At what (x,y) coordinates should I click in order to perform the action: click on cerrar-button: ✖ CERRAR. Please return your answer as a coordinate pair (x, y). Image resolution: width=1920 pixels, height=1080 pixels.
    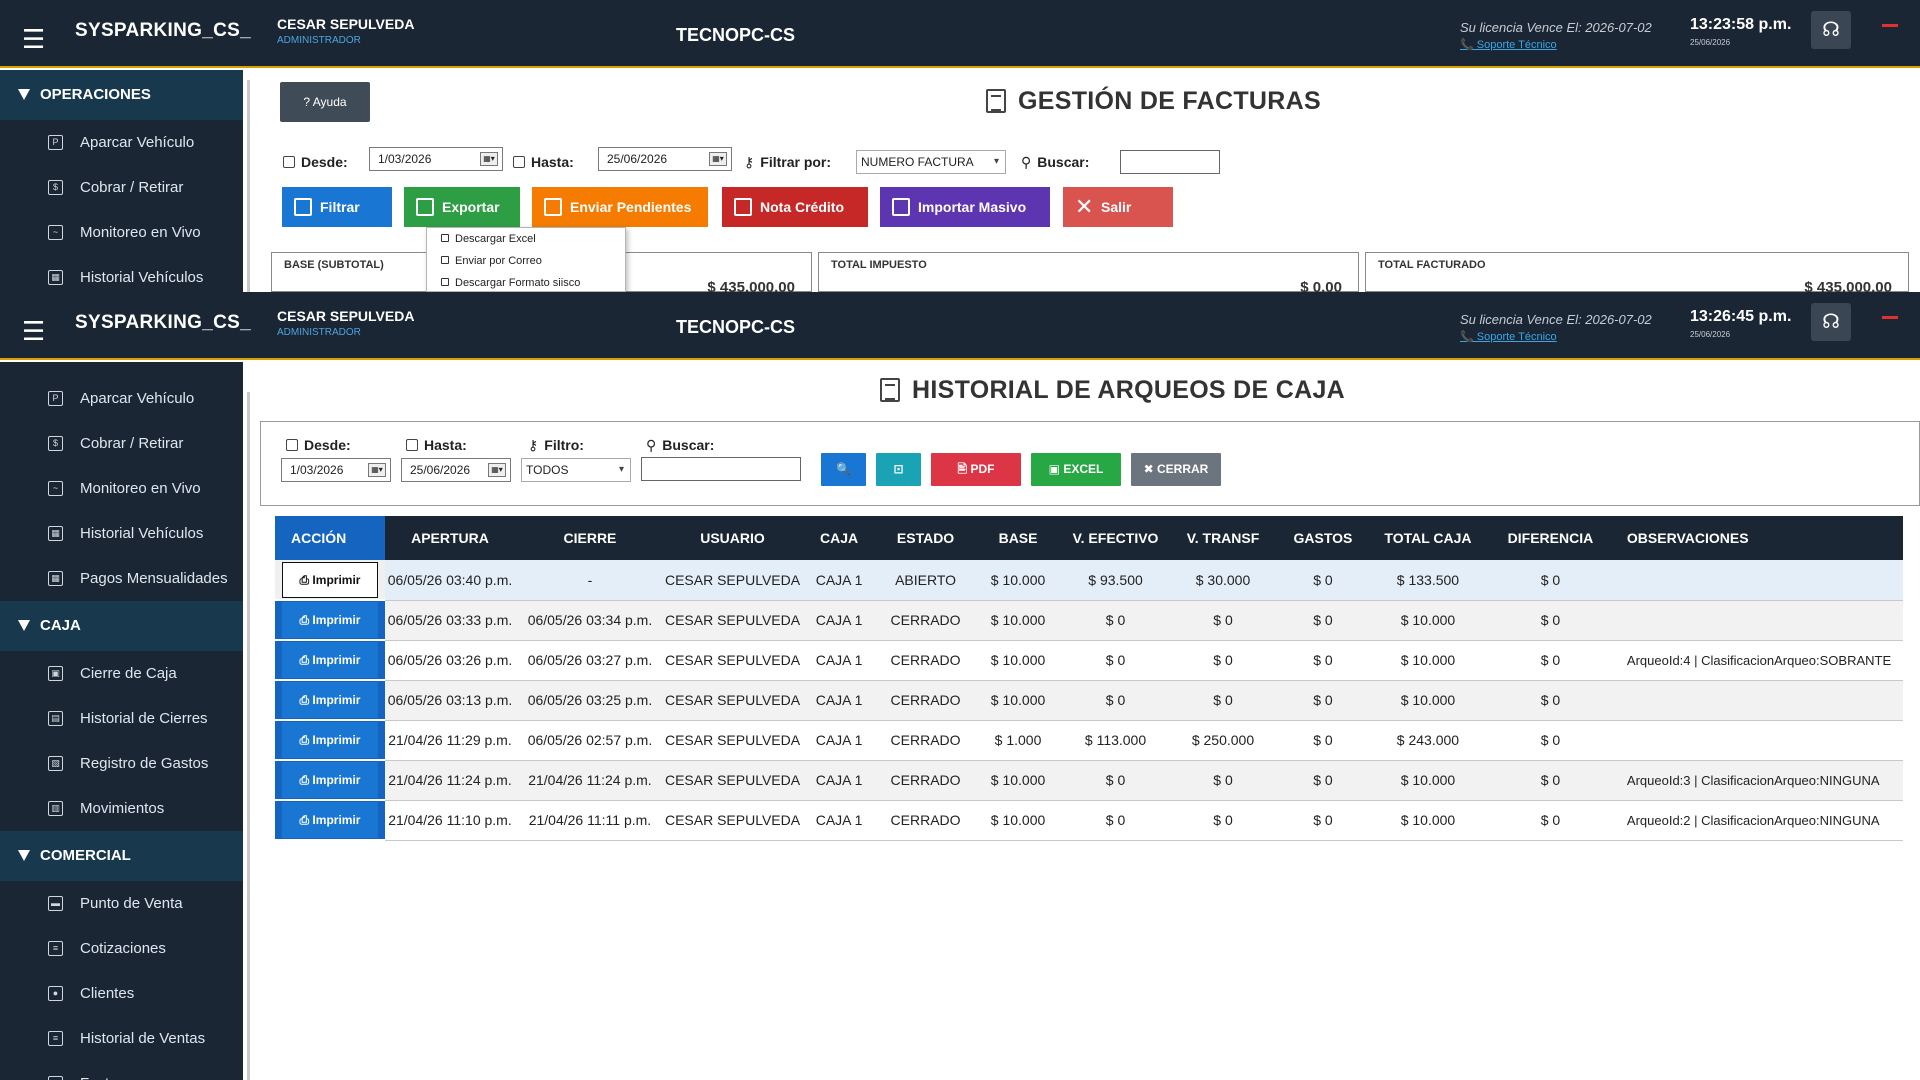
    Looking at the image, I should click on (1176, 469).